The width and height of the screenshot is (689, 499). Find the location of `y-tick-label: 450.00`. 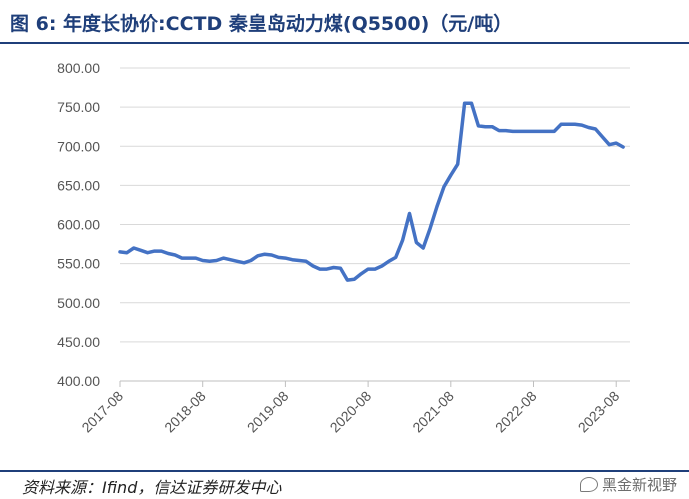

y-tick-label: 450.00 is located at coordinates (78, 342).